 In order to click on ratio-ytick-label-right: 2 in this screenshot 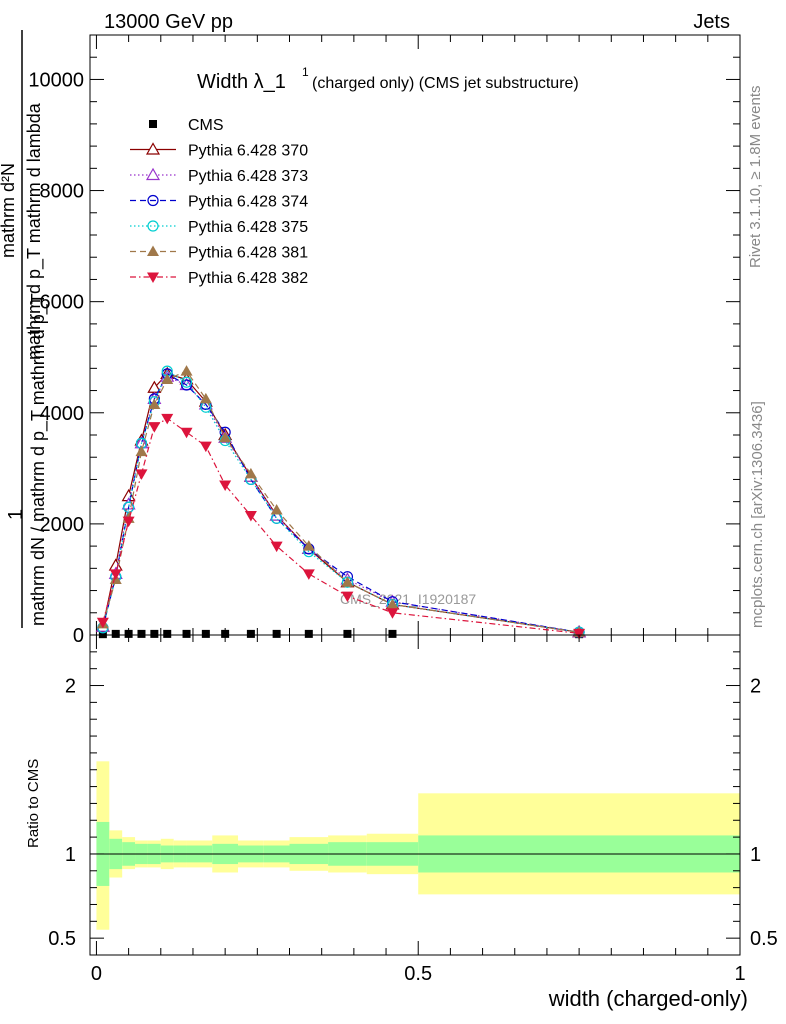, I will do `click(755, 687)`.